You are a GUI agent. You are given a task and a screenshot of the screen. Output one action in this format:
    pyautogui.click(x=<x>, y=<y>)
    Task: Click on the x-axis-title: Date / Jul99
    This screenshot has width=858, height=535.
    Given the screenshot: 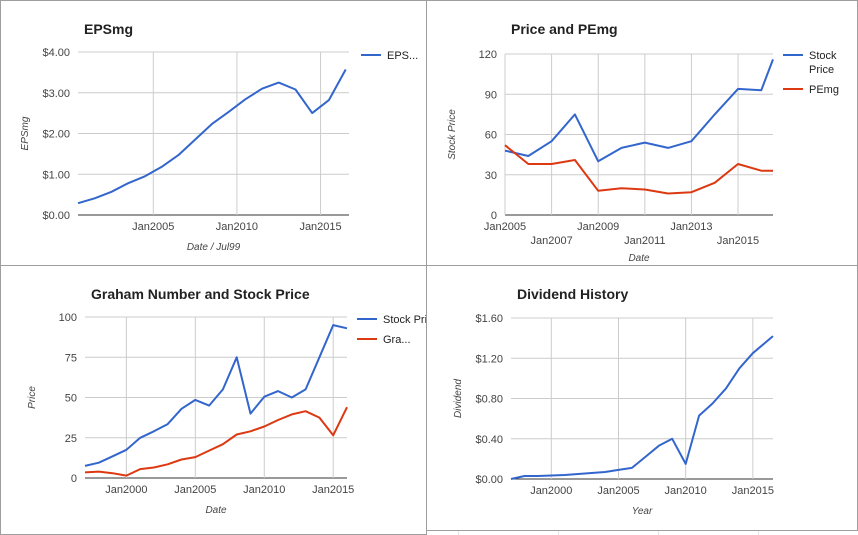 What is the action you would take?
    pyautogui.click(x=214, y=247)
    